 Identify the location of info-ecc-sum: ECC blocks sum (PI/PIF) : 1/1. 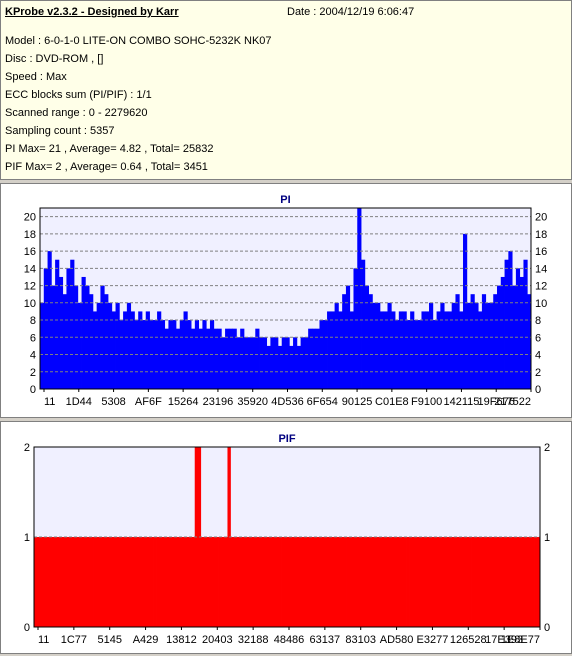
(78, 95).